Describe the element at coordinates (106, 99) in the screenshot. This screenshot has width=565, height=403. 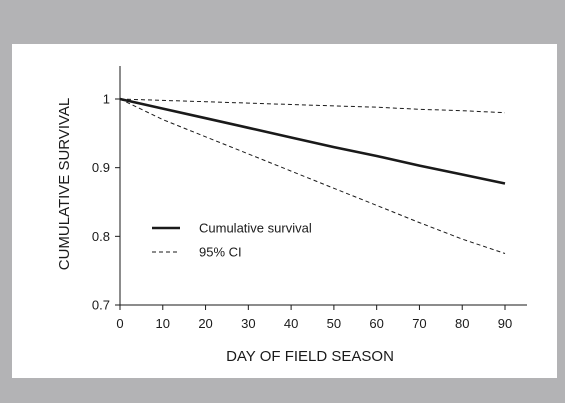
I see `y-tick-label: 1` at that location.